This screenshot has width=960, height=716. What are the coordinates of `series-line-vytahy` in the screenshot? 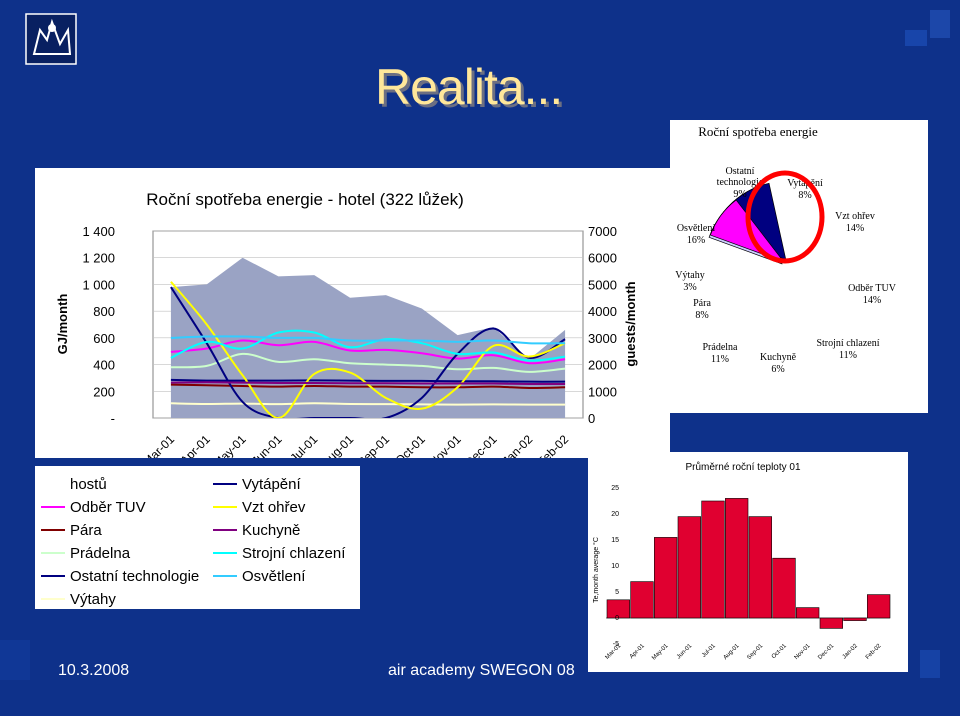 It's located at (368, 404).